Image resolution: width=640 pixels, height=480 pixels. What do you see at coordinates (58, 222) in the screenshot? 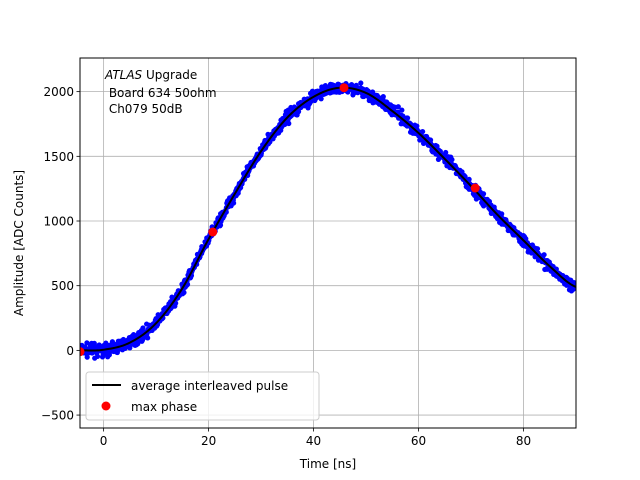
I see `y-tick-label: 1000` at bounding box center [58, 222].